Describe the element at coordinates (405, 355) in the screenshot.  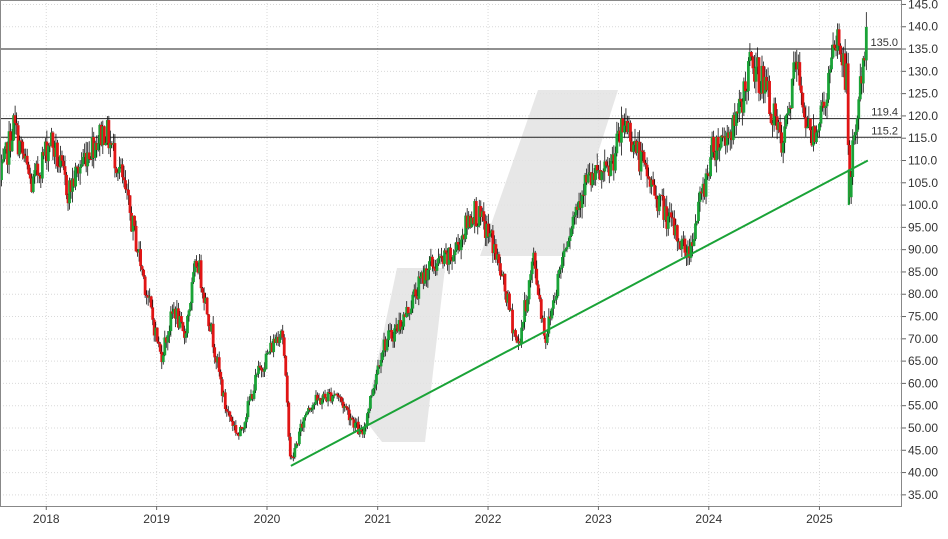
I see `watermark-bar` at that location.